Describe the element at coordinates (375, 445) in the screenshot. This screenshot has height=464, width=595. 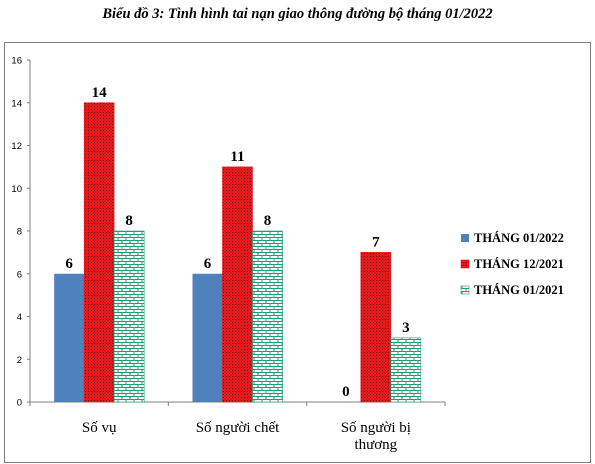
I see `x-category-label: thương` at that location.